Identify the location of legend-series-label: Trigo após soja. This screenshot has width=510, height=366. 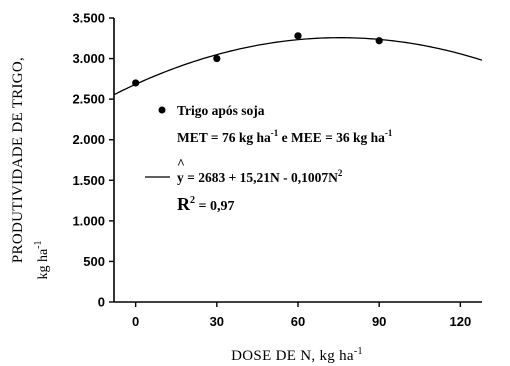
(221, 110).